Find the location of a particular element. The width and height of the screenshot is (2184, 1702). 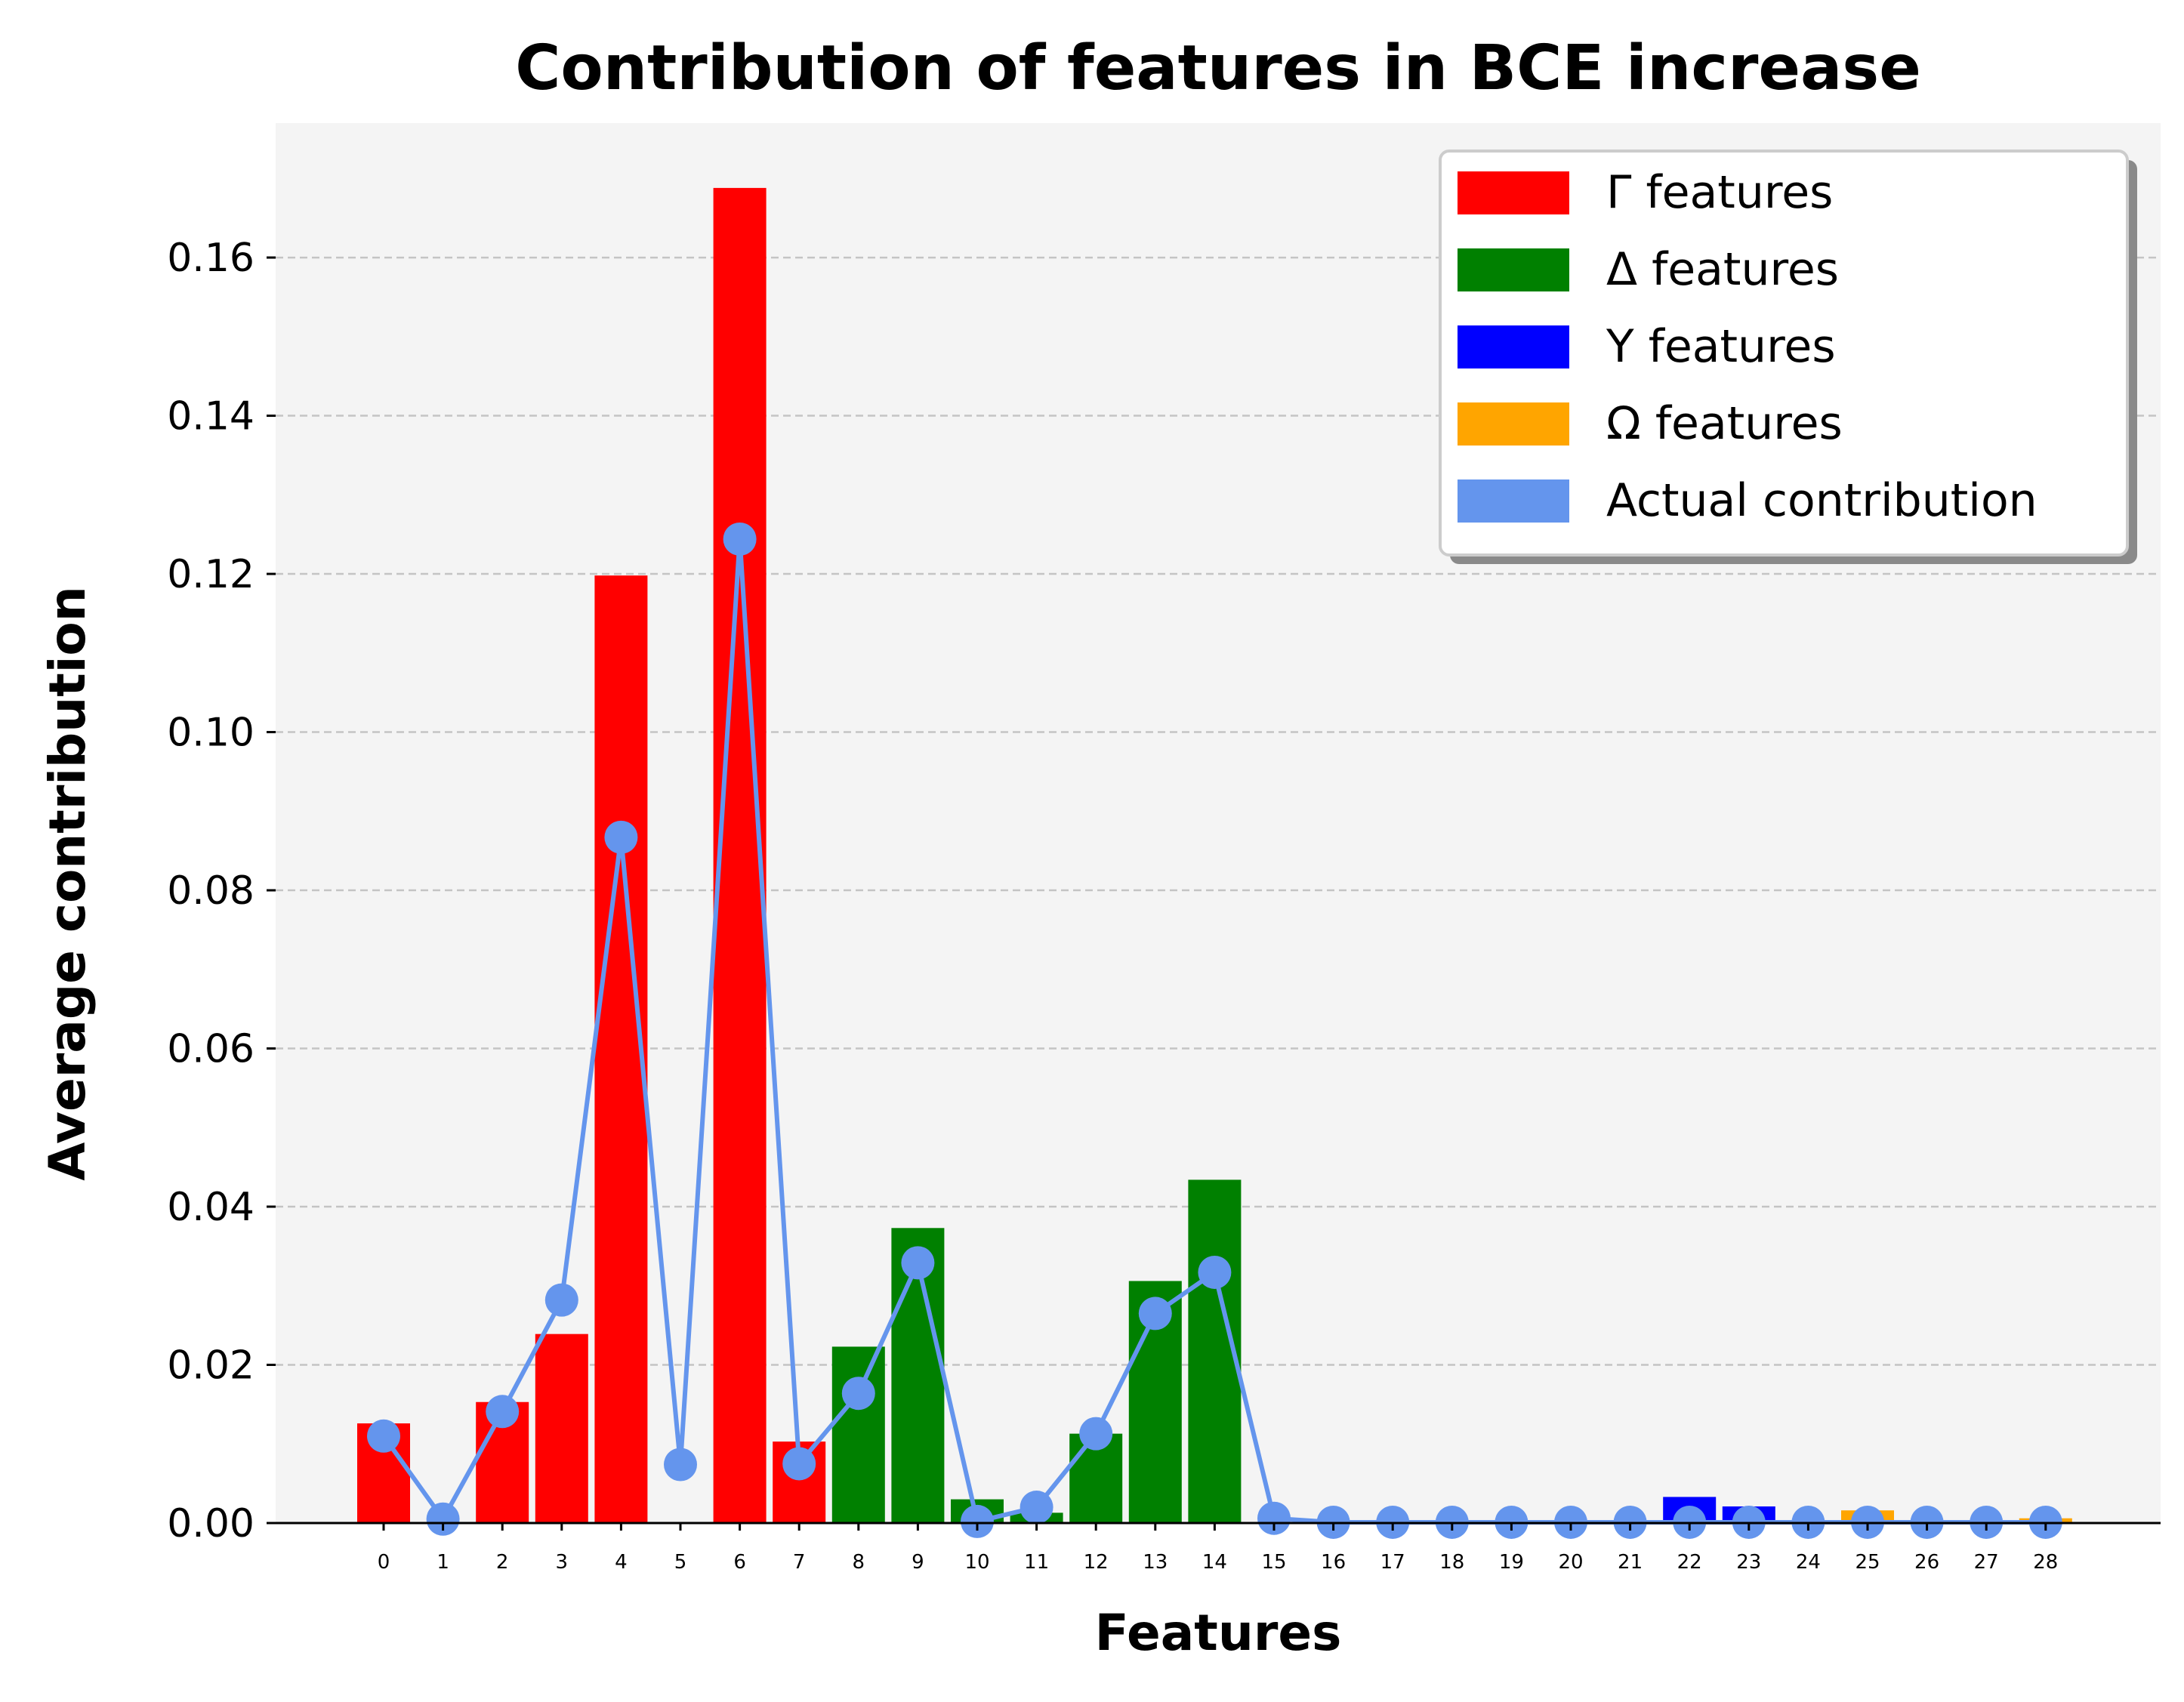

y-tick-label: 0.10 is located at coordinates (210, 733).